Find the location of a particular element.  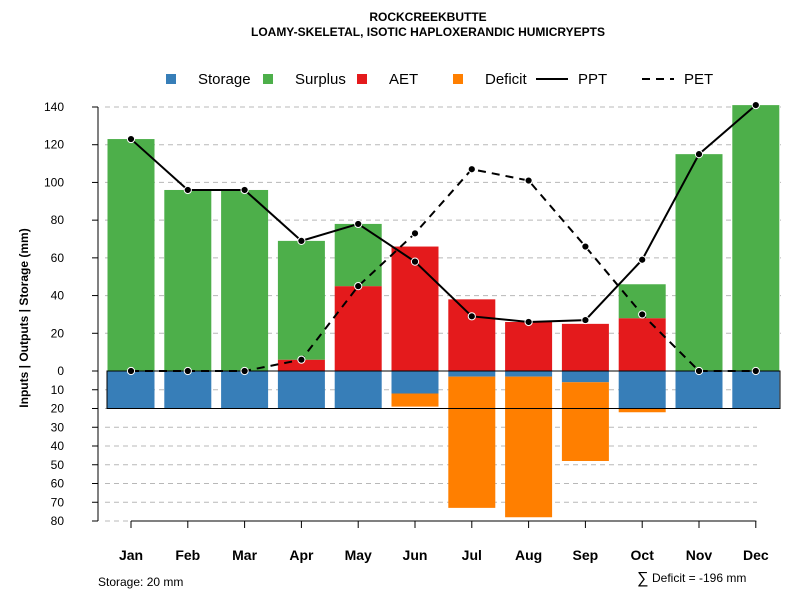

y-tick-label-neg-70: 70 is located at coordinates (58, 502).